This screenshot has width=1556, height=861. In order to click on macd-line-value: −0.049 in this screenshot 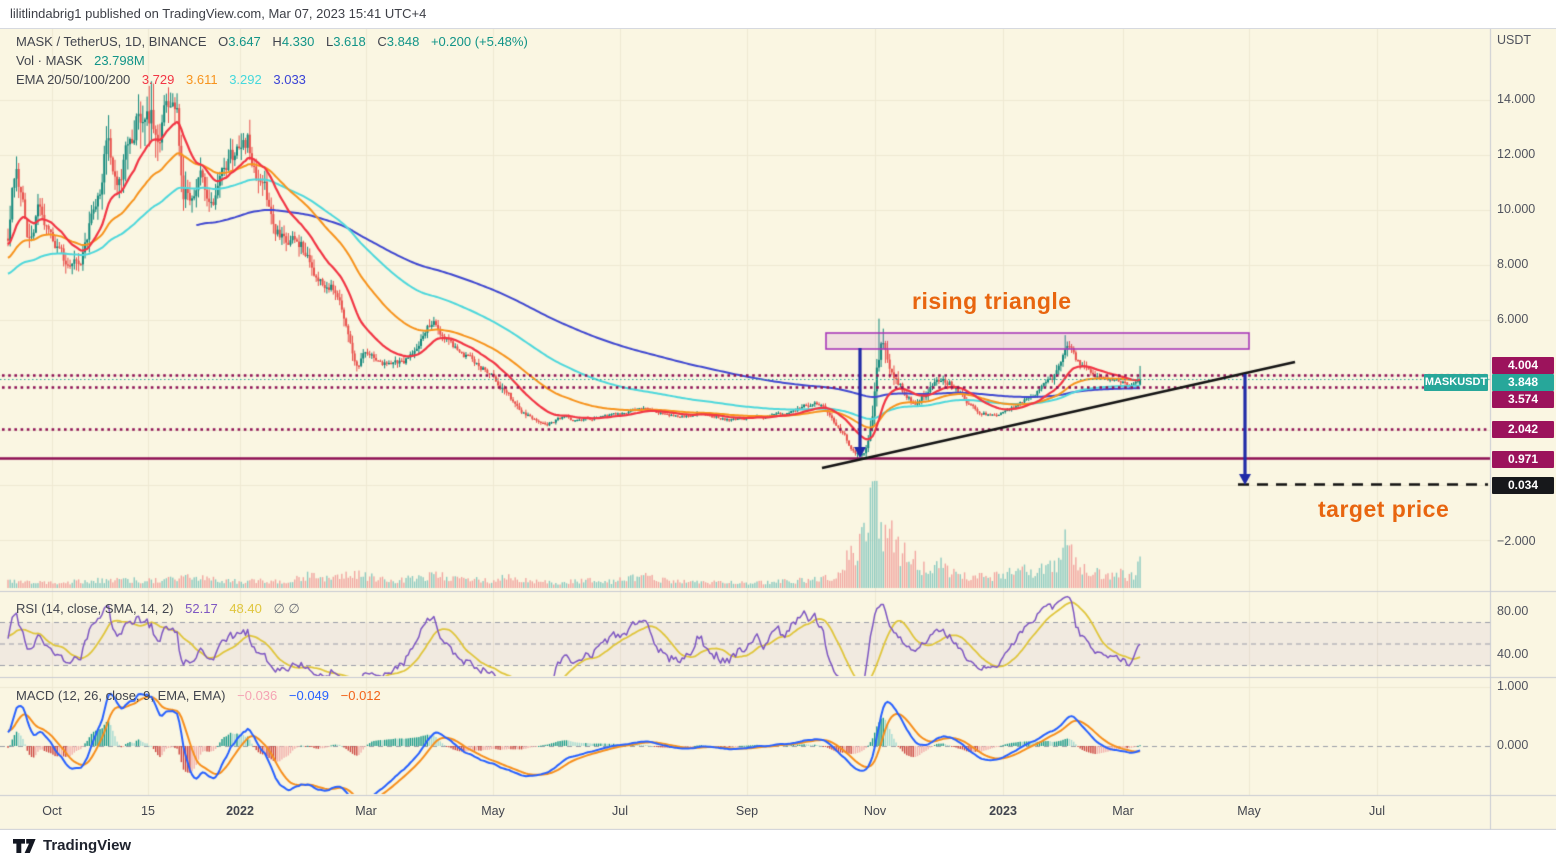, I will do `click(309, 695)`.